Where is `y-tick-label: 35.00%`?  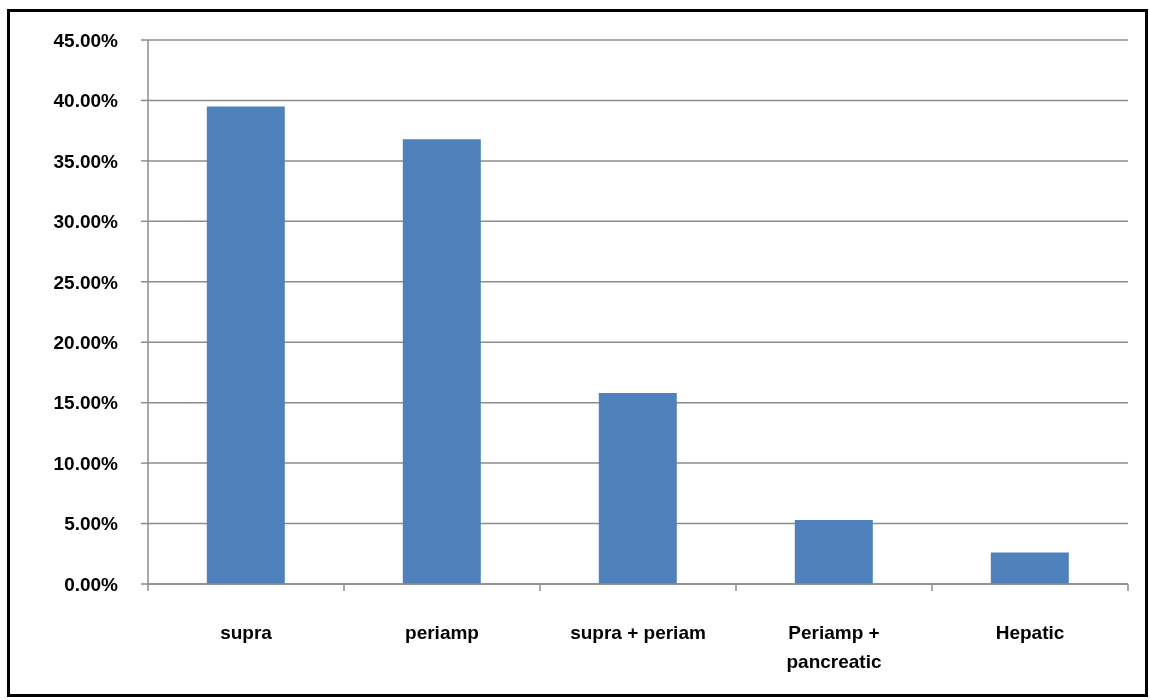
y-tick-label: 35.00% is located at coordinates (86, 161).